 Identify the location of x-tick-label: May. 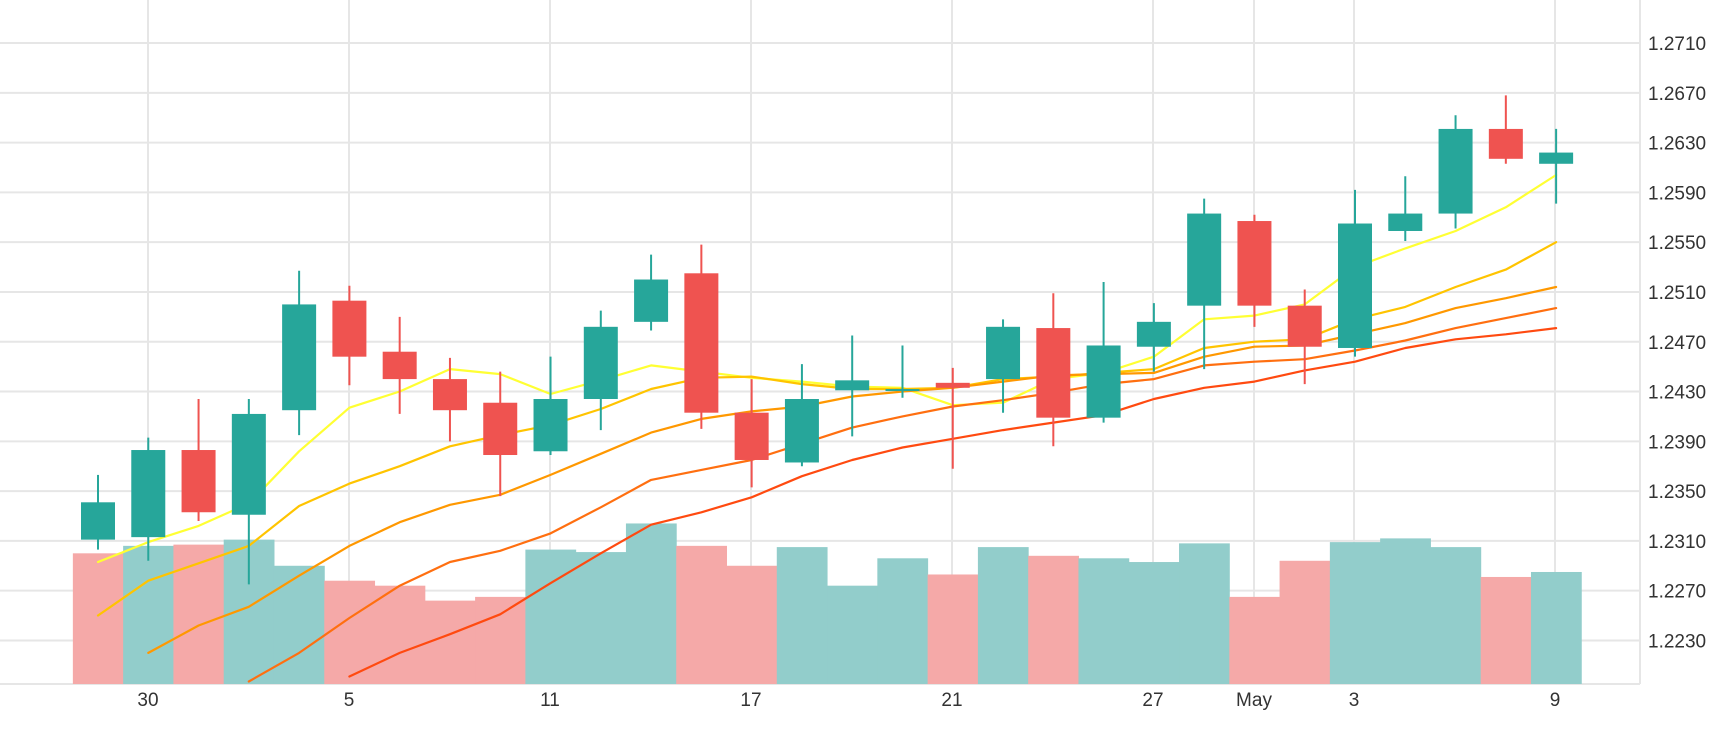
(1254, 700).